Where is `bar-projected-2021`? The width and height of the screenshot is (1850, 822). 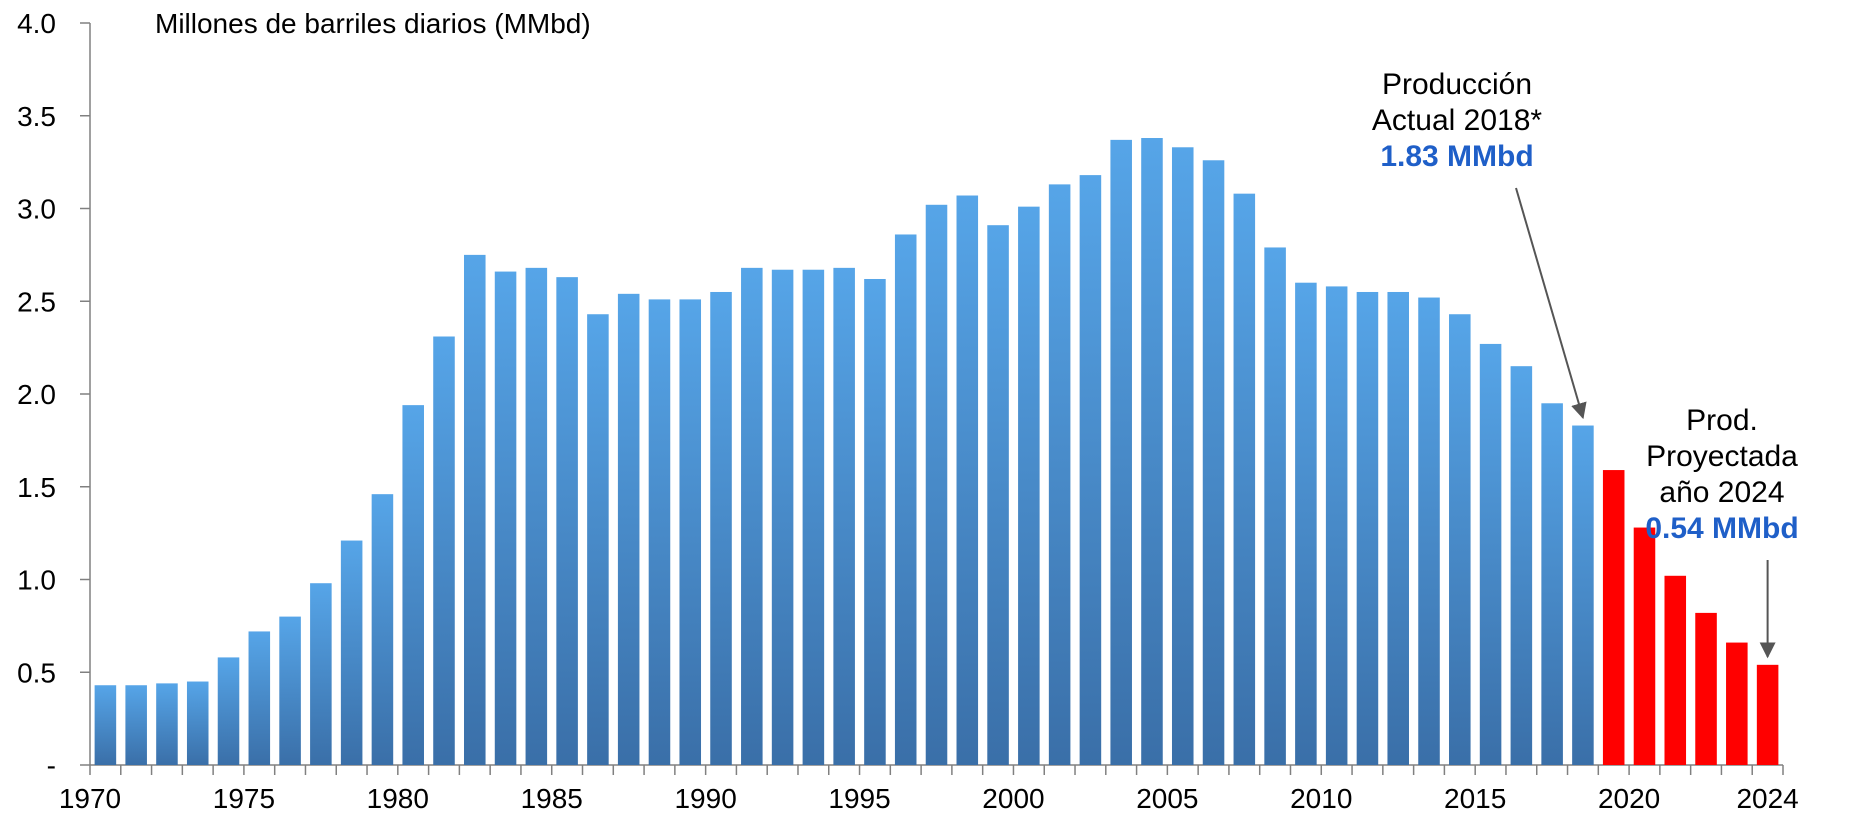 bar-projected-2021 is located at coordinates (1675, 670).